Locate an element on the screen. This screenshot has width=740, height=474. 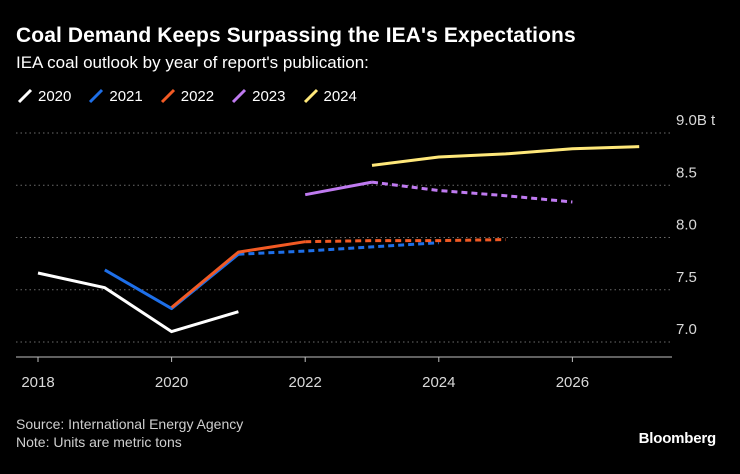
legend-item: 2022 is located at coordinates (186, 96).